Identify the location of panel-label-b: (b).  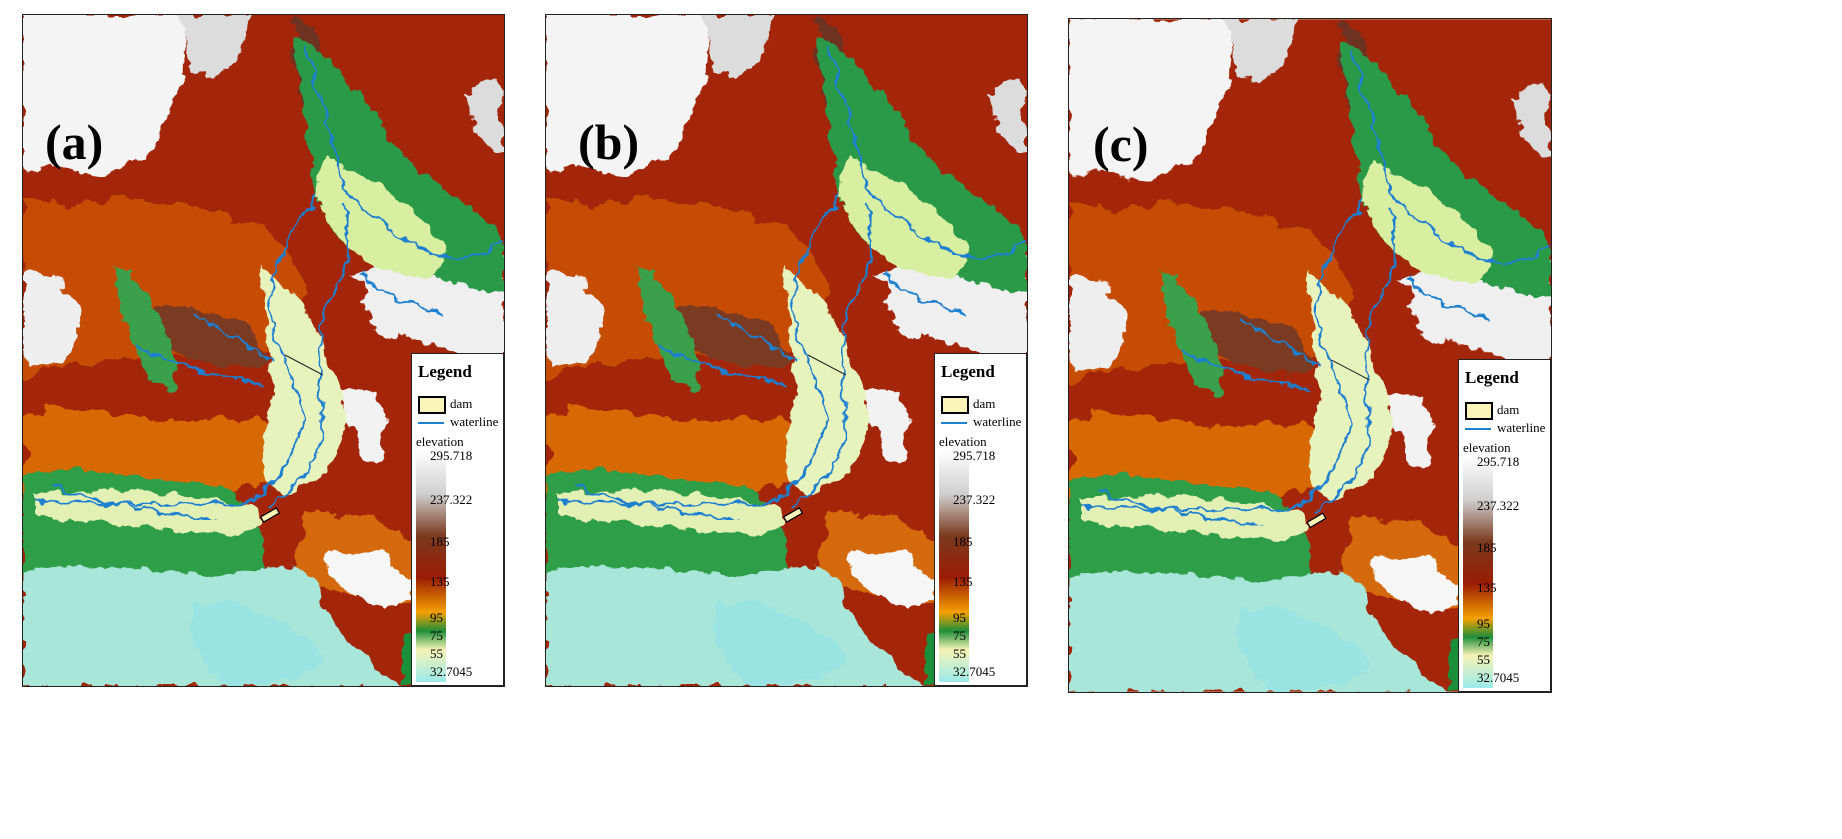
(609, 142).